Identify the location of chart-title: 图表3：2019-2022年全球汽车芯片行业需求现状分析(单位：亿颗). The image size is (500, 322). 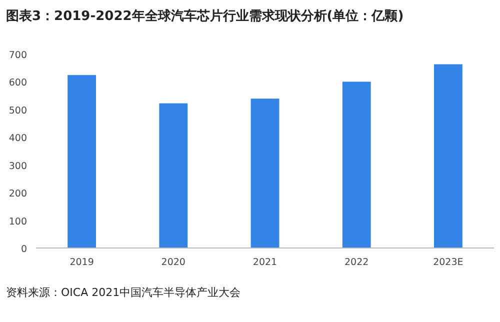
(205, 16).